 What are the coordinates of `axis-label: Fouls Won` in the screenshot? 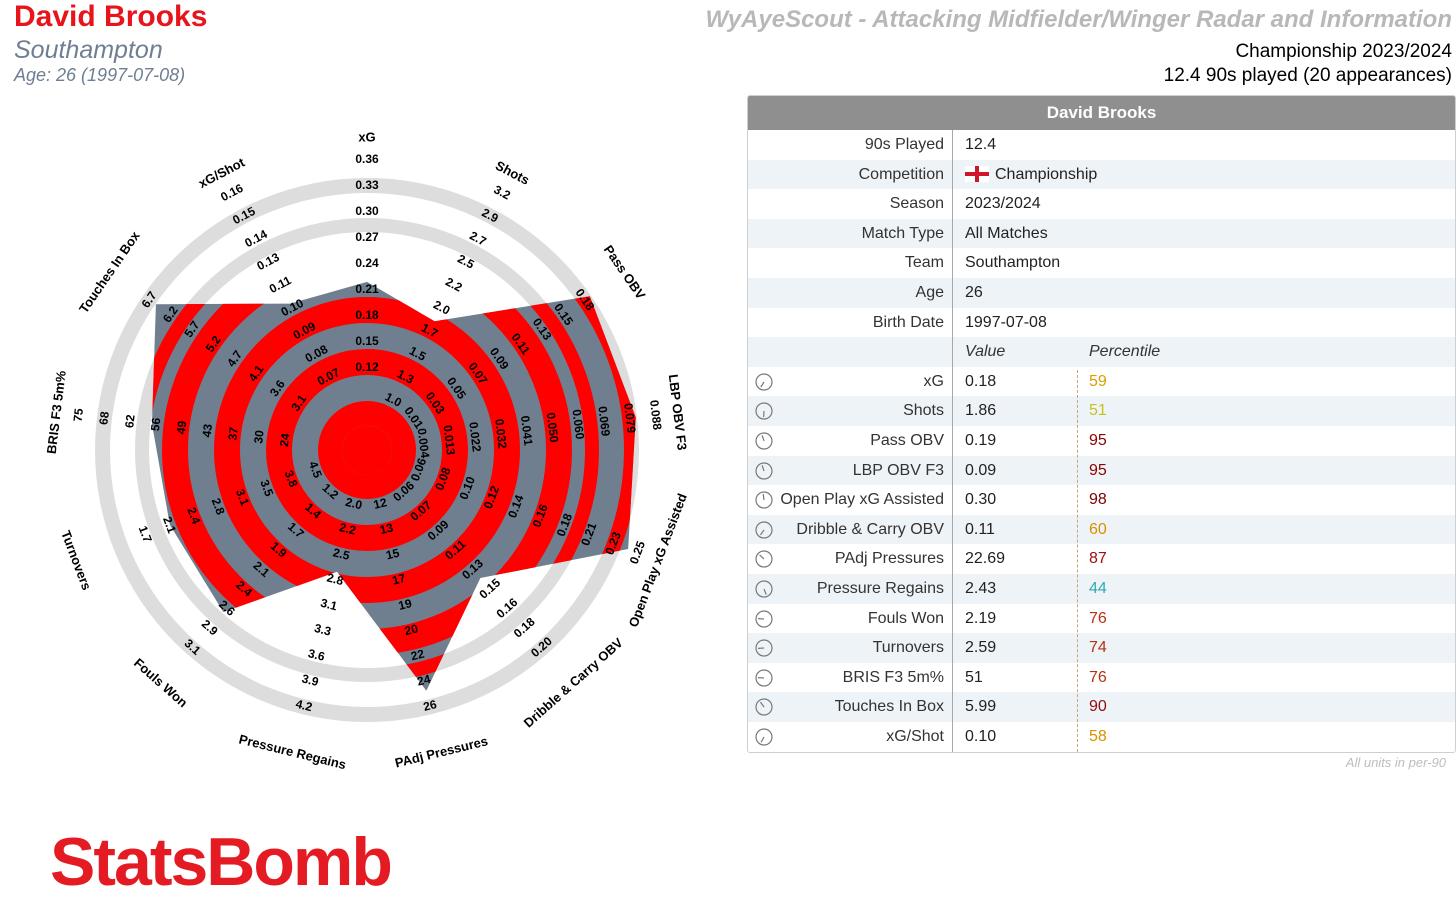 It's located at (161, 682).